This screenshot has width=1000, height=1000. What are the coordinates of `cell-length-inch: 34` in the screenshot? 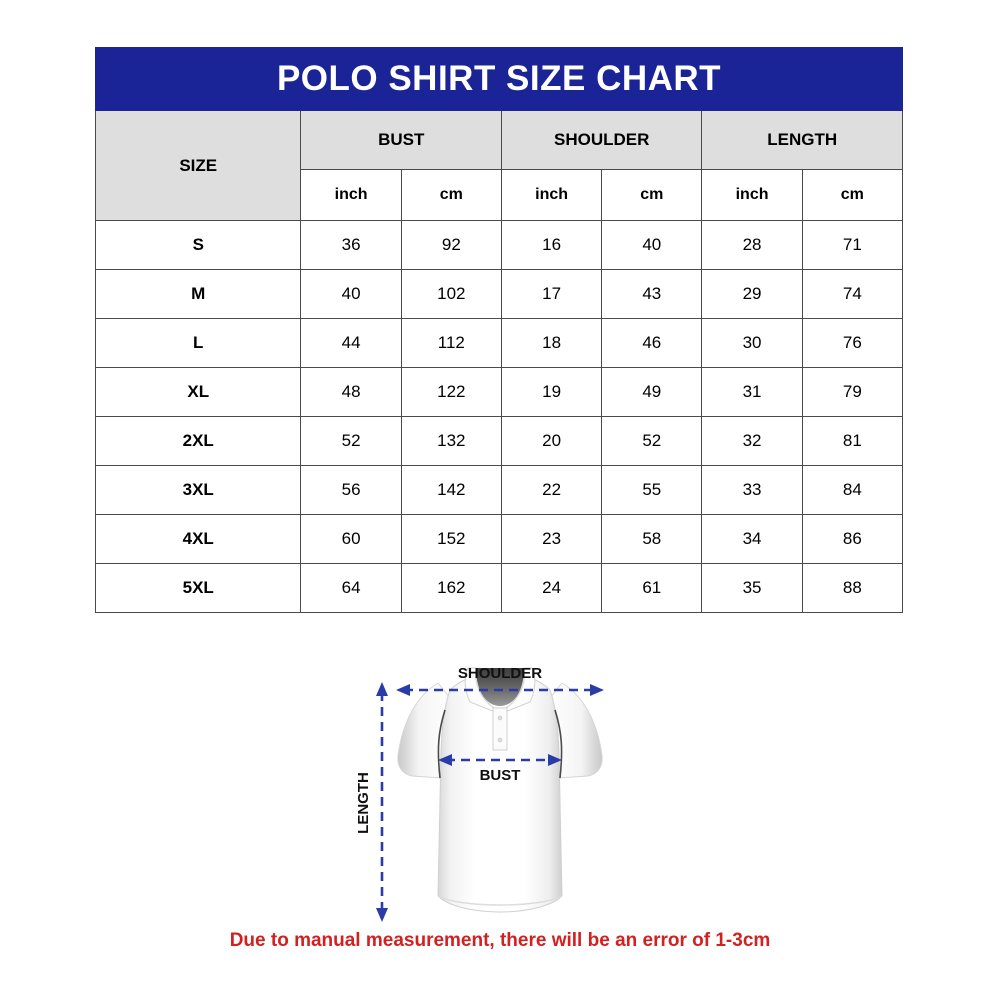 It's located at (752, 539).